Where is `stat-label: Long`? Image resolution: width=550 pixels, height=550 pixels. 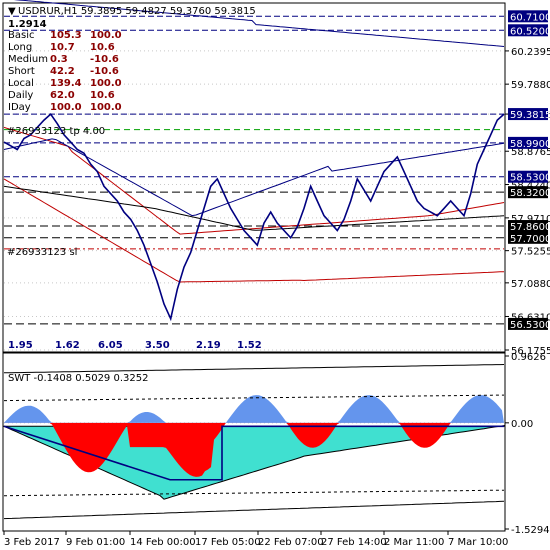 stat-label: Long is located at coordinates (20, 47).